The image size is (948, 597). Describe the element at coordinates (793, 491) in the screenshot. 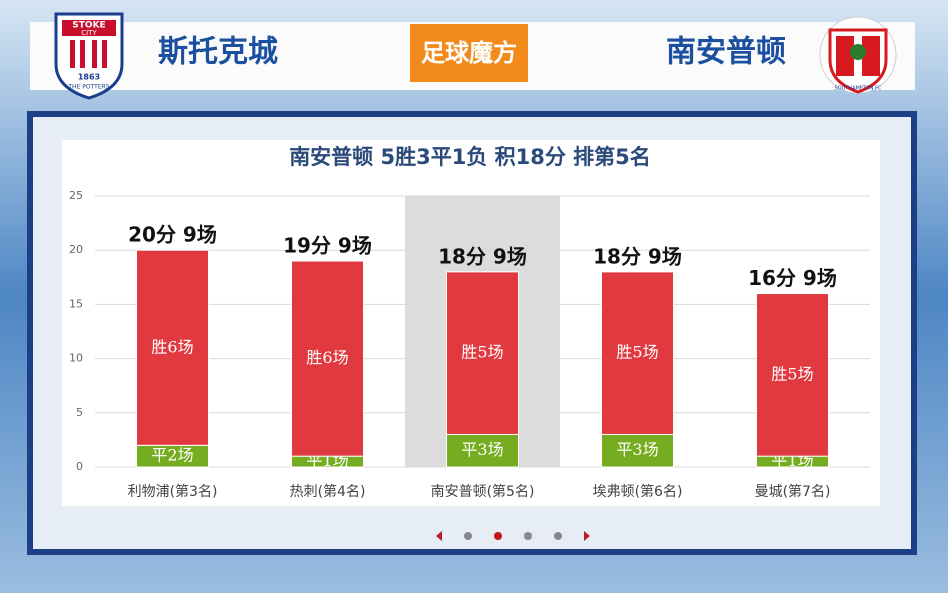

I see `x-tick-label: 曼城(第7名)` at that location.